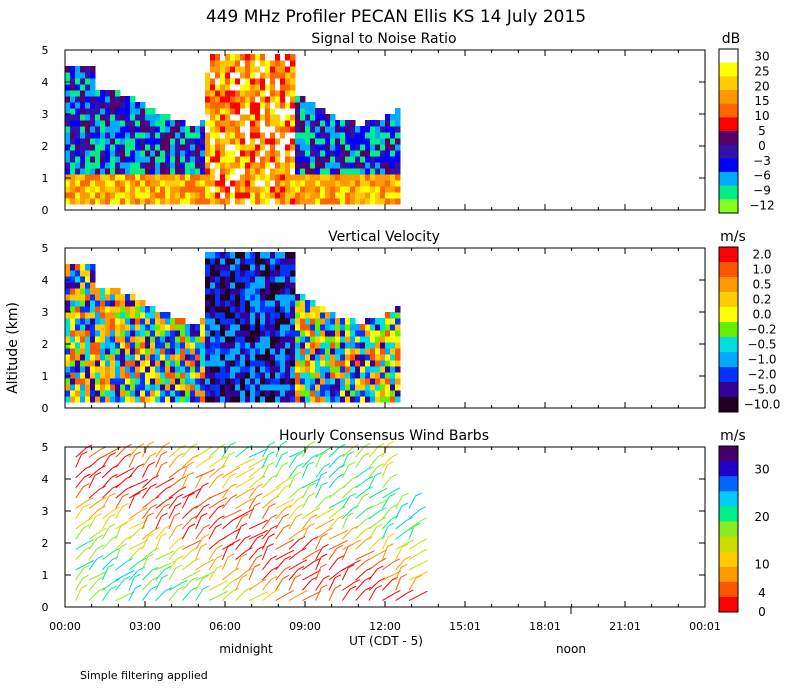  Describe the element at coordinates (225, 626) in the screenshot. I see `x-tick-label: 06:00` at that location.